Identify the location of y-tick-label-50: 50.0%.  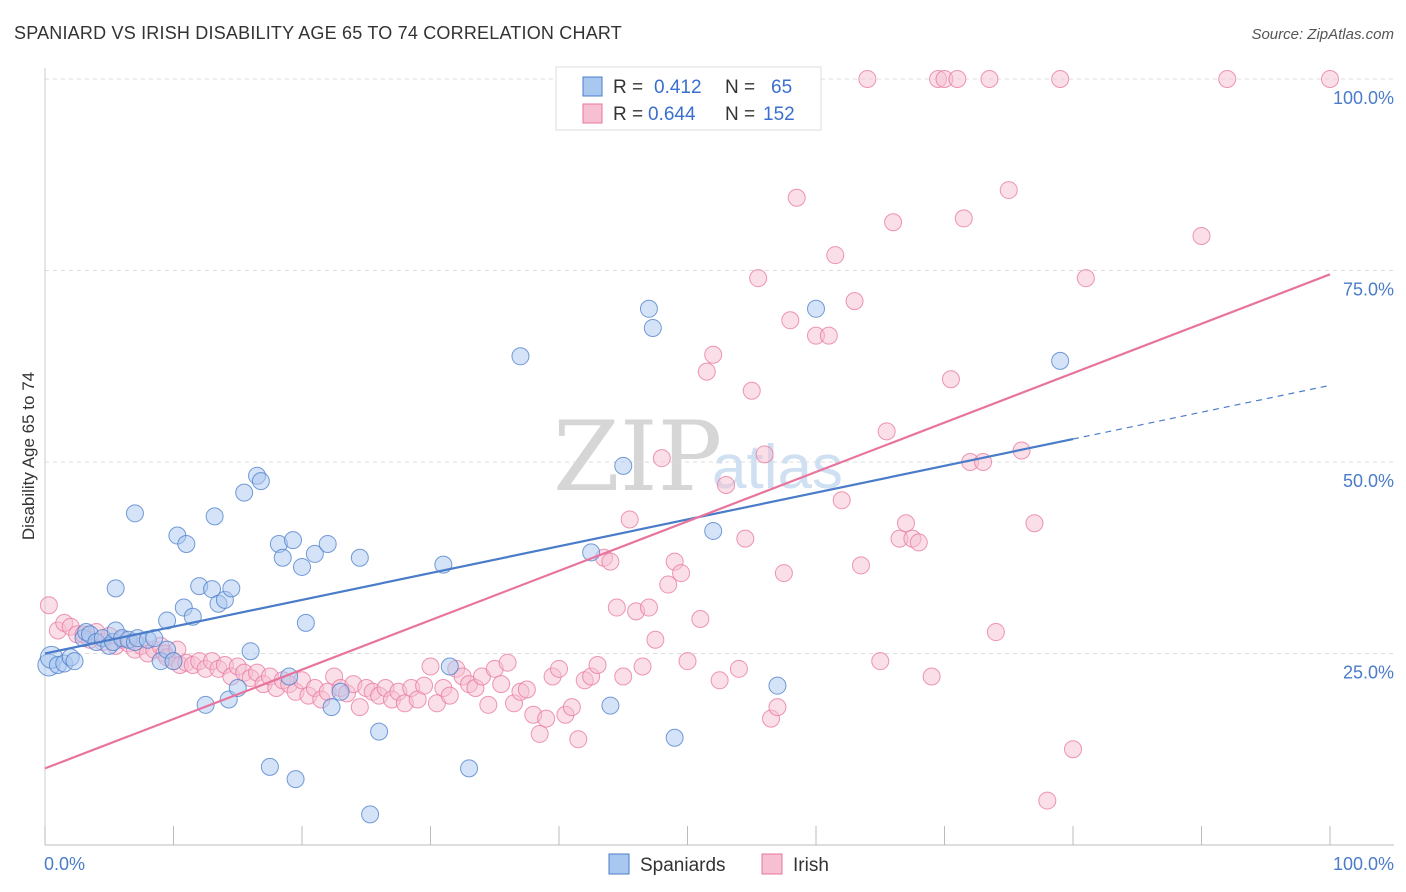
(1368, 481).